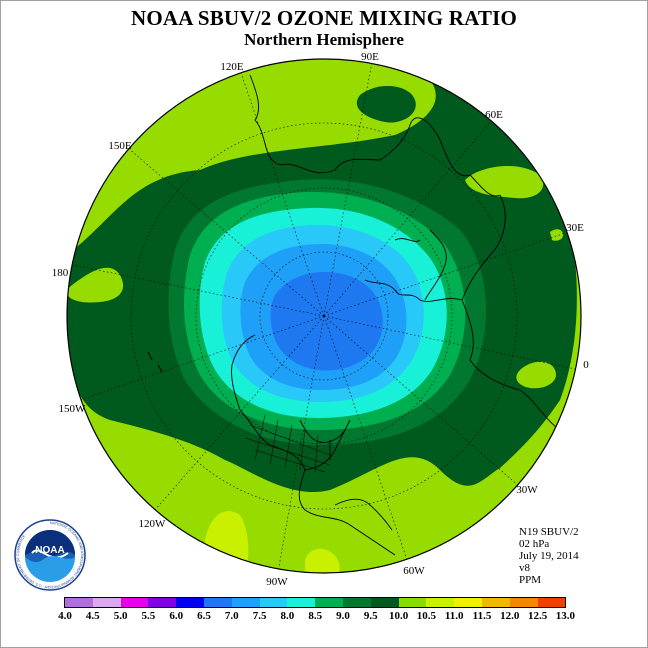 The width and height of the screenshot is (648, 648). I want to click on colorbar-tick-label: 10.5, so click(426, 616).